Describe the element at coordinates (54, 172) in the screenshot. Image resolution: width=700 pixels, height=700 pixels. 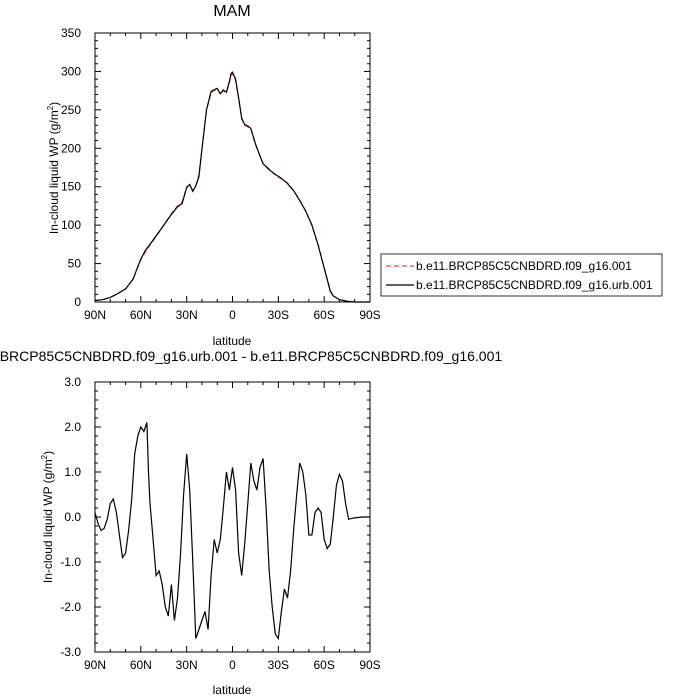
I see `top-ylabel-main: In-cloud liquid WP (g/m` at that location.